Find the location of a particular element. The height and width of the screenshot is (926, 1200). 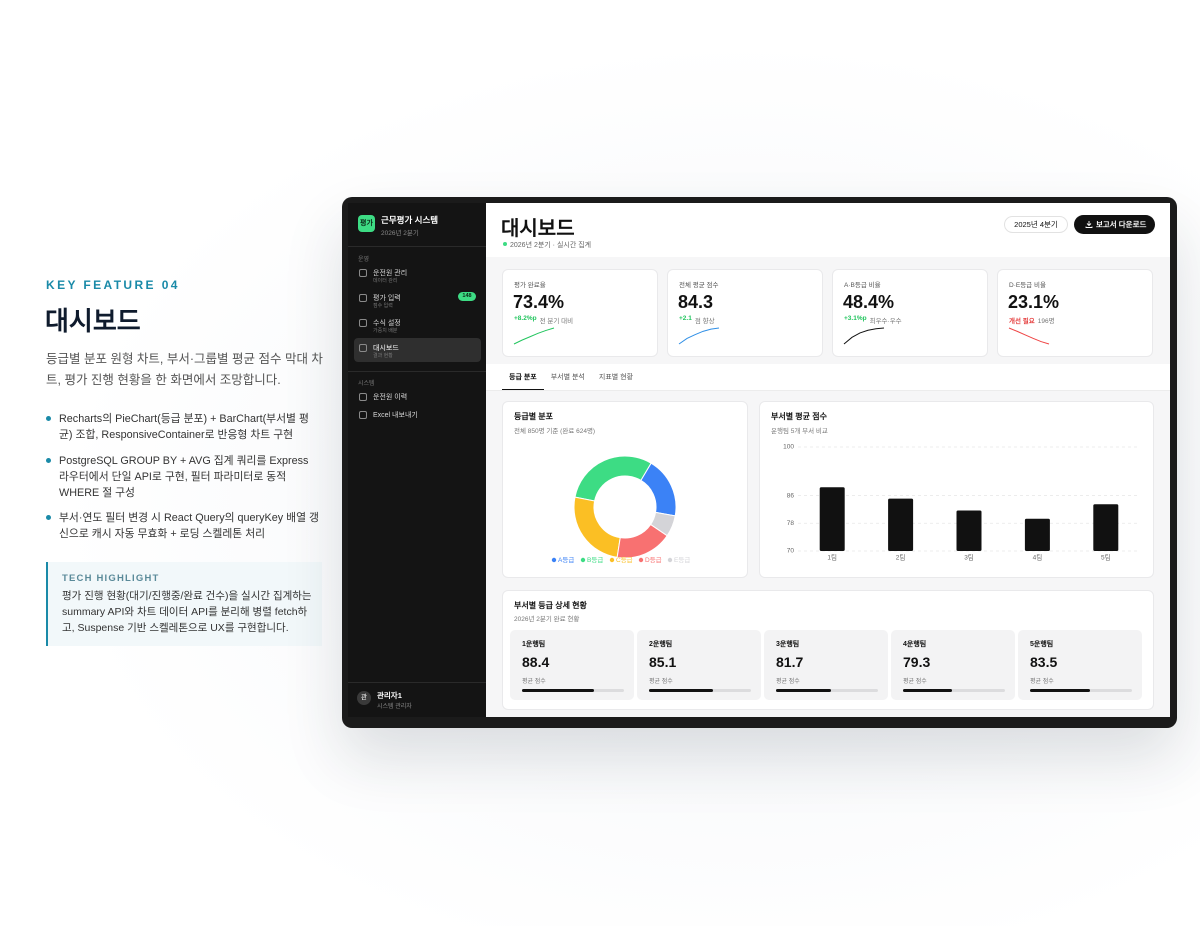

tab: 부서별 분석 is located at coordinates (567, 377).